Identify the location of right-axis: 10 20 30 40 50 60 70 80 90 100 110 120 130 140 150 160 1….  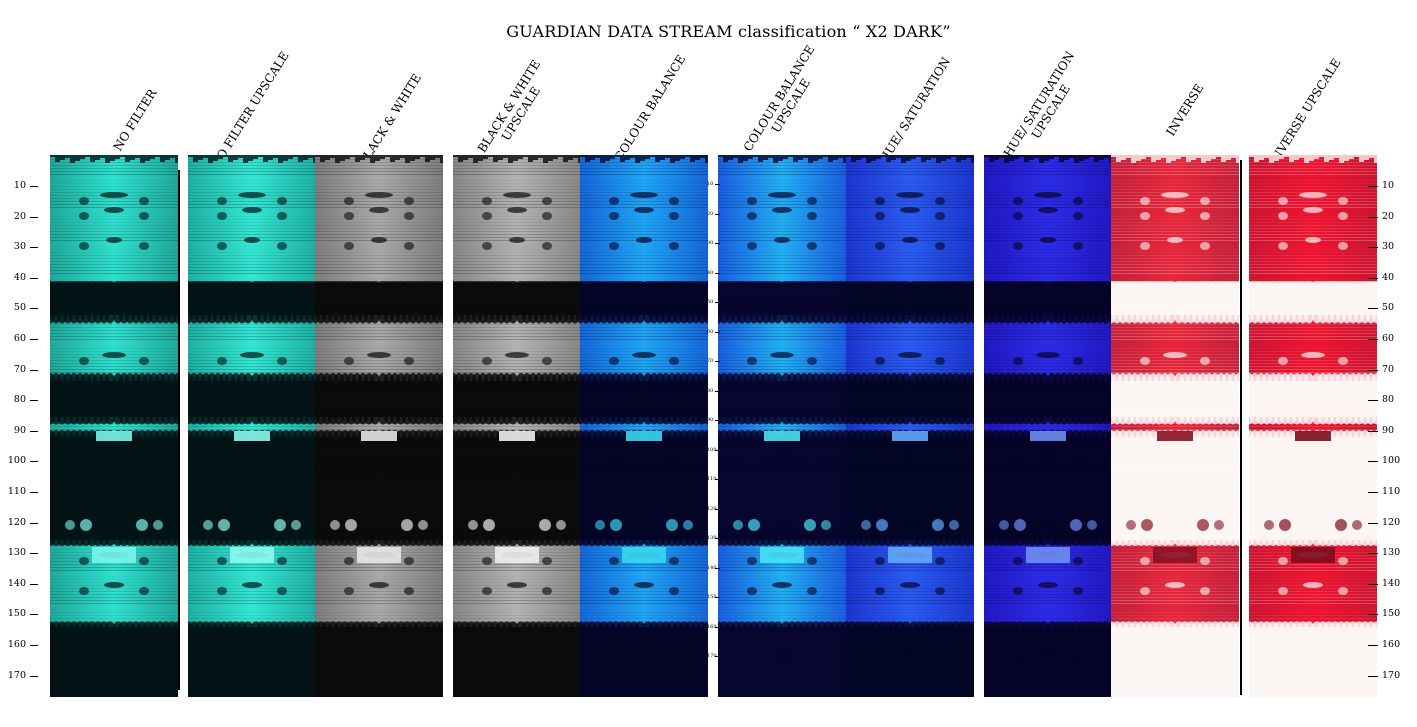
(1386, 426).